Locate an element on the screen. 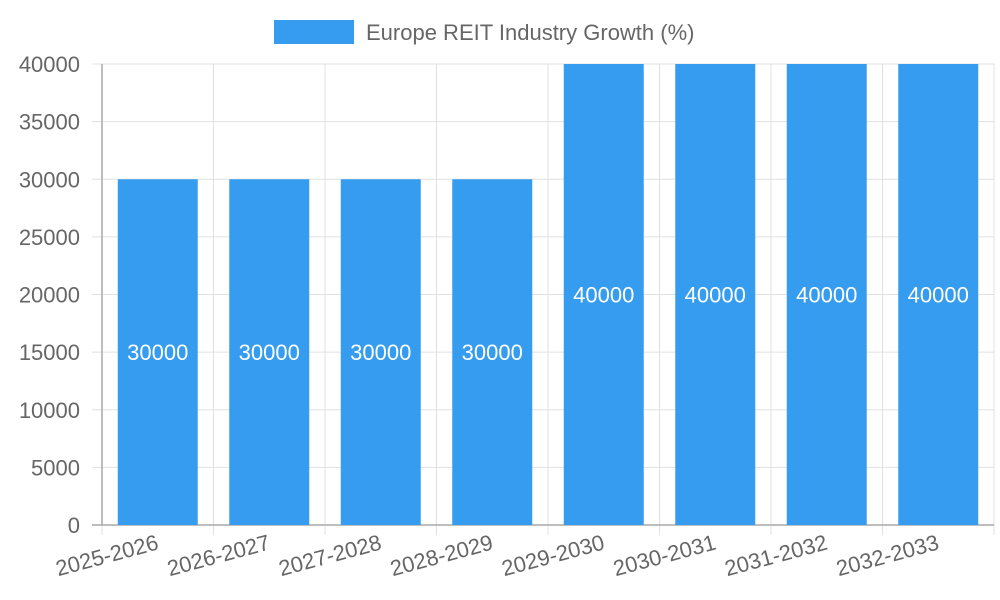  bar-2031-2032 is located at coordinates (826, 294).